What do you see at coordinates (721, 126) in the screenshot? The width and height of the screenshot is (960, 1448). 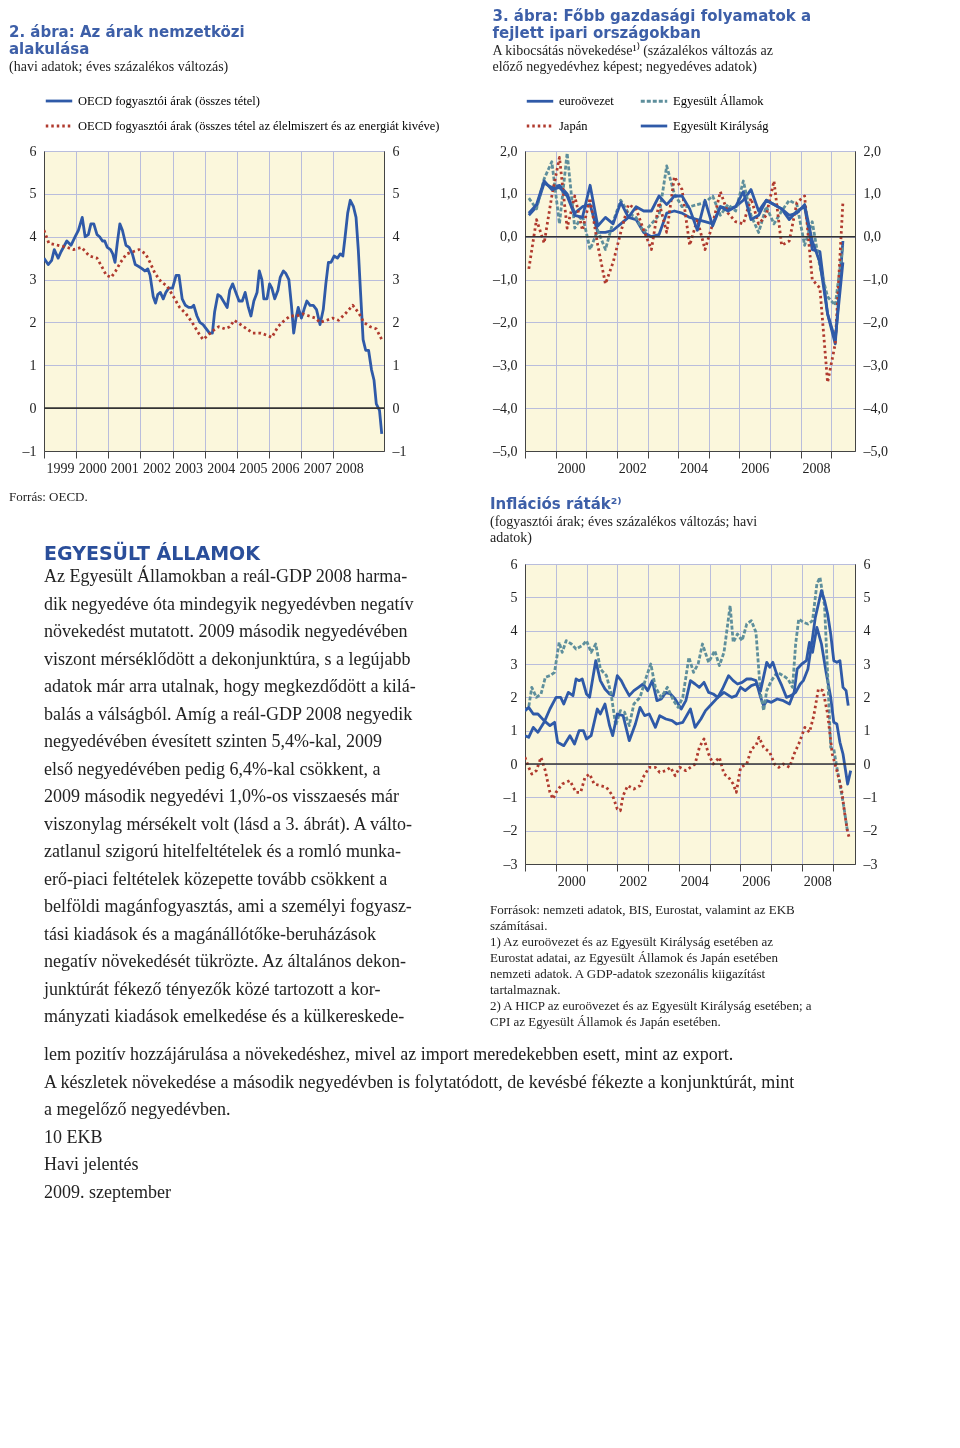 I see `legend-label: Egyesült Királyság` at bounding box center [721, 126].